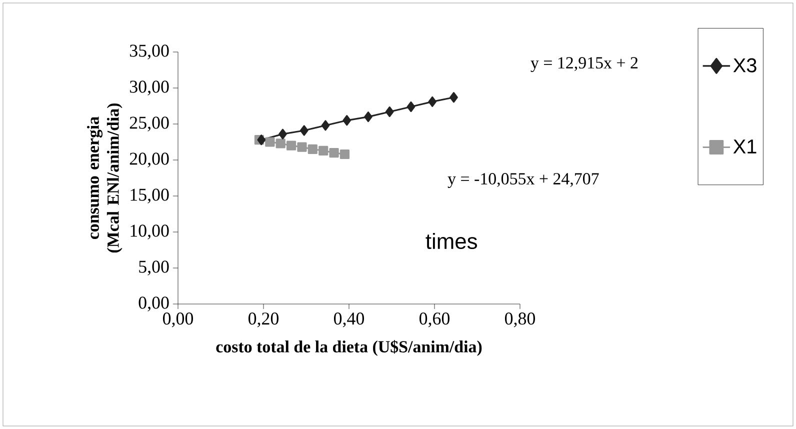 The image size is (796, 429). I want to click on x-tick-label: 0,20, so click(263, 320).